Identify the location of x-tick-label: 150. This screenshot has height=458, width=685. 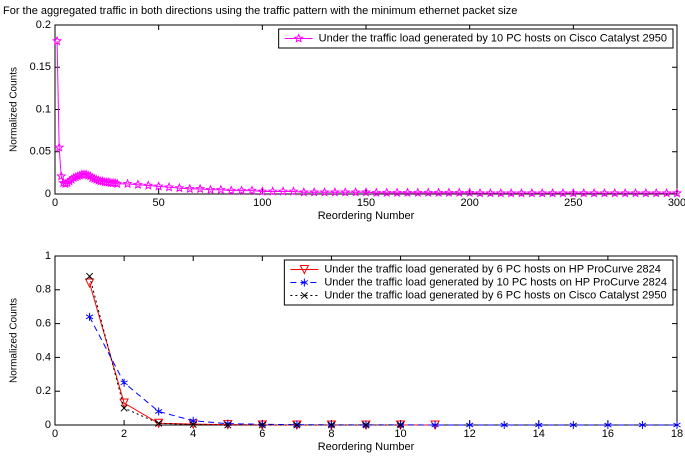
(366, 203).